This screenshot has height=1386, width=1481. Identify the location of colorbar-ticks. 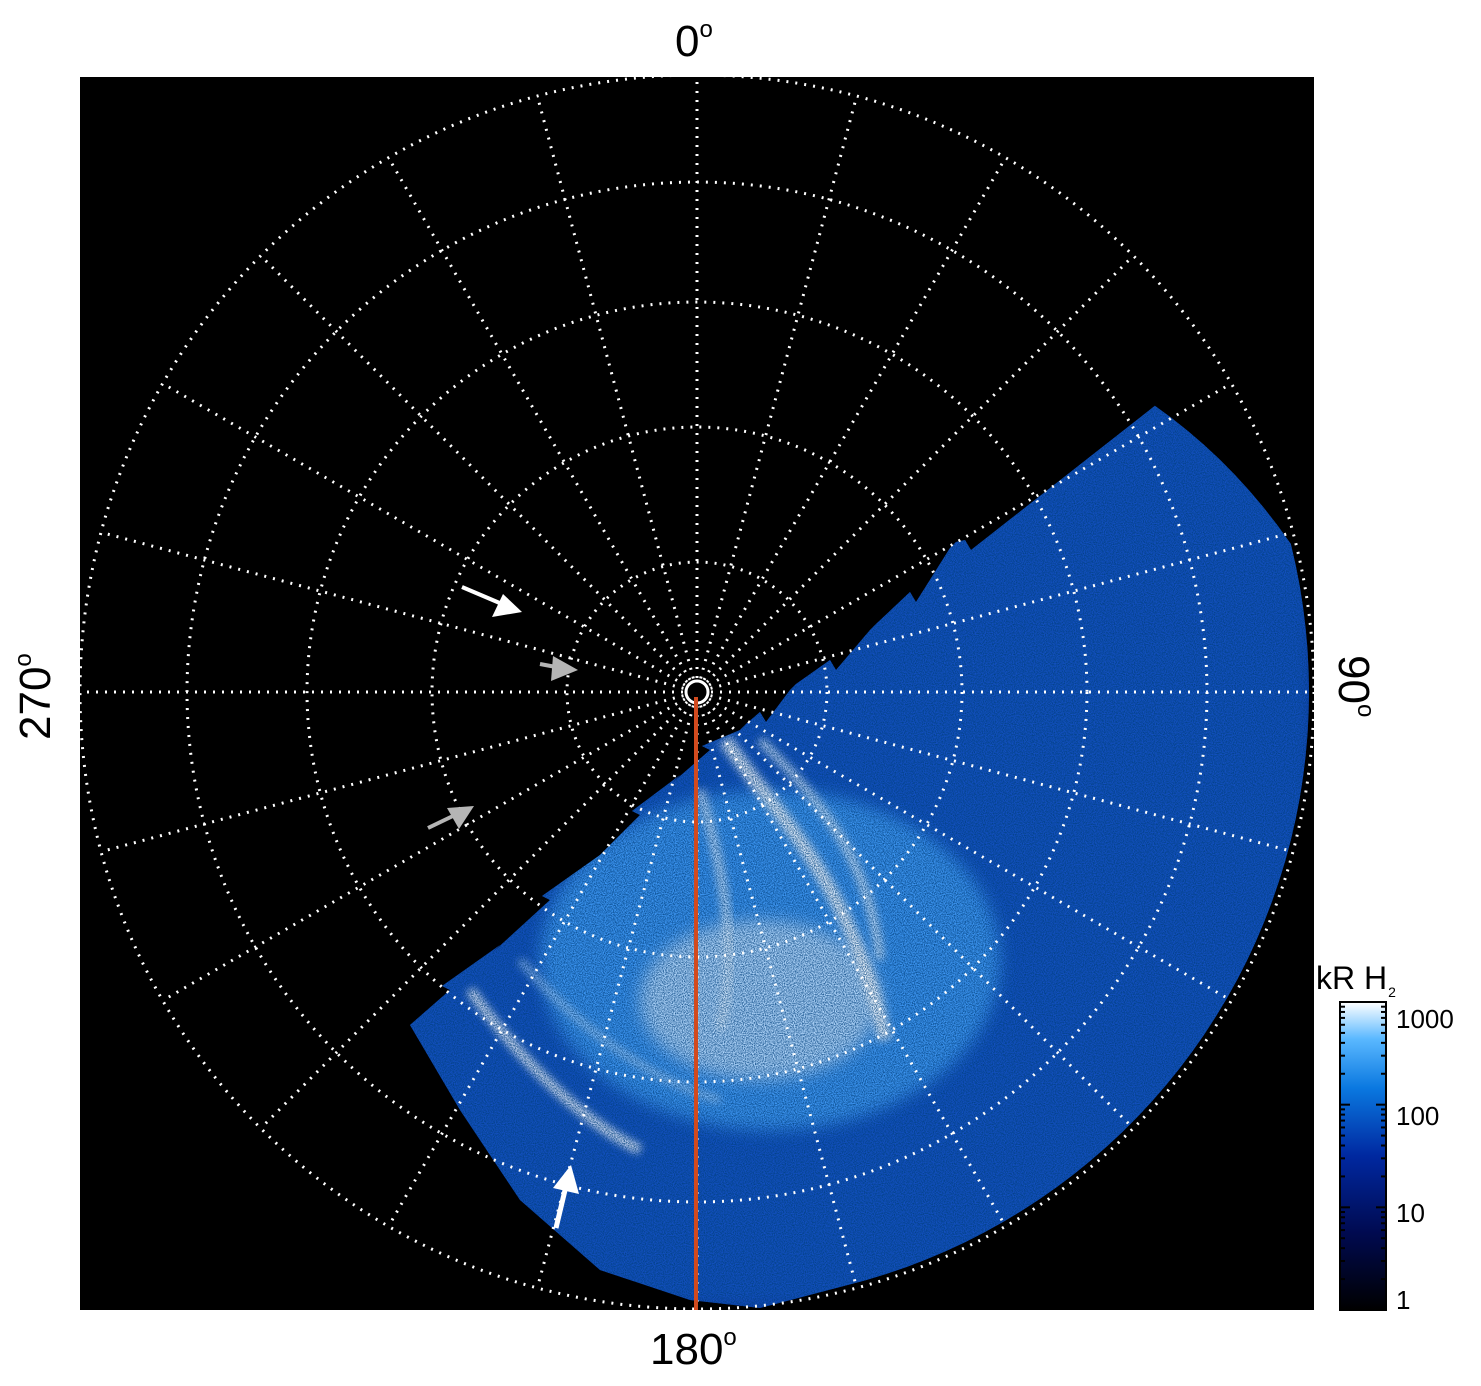
(1363, 1156).